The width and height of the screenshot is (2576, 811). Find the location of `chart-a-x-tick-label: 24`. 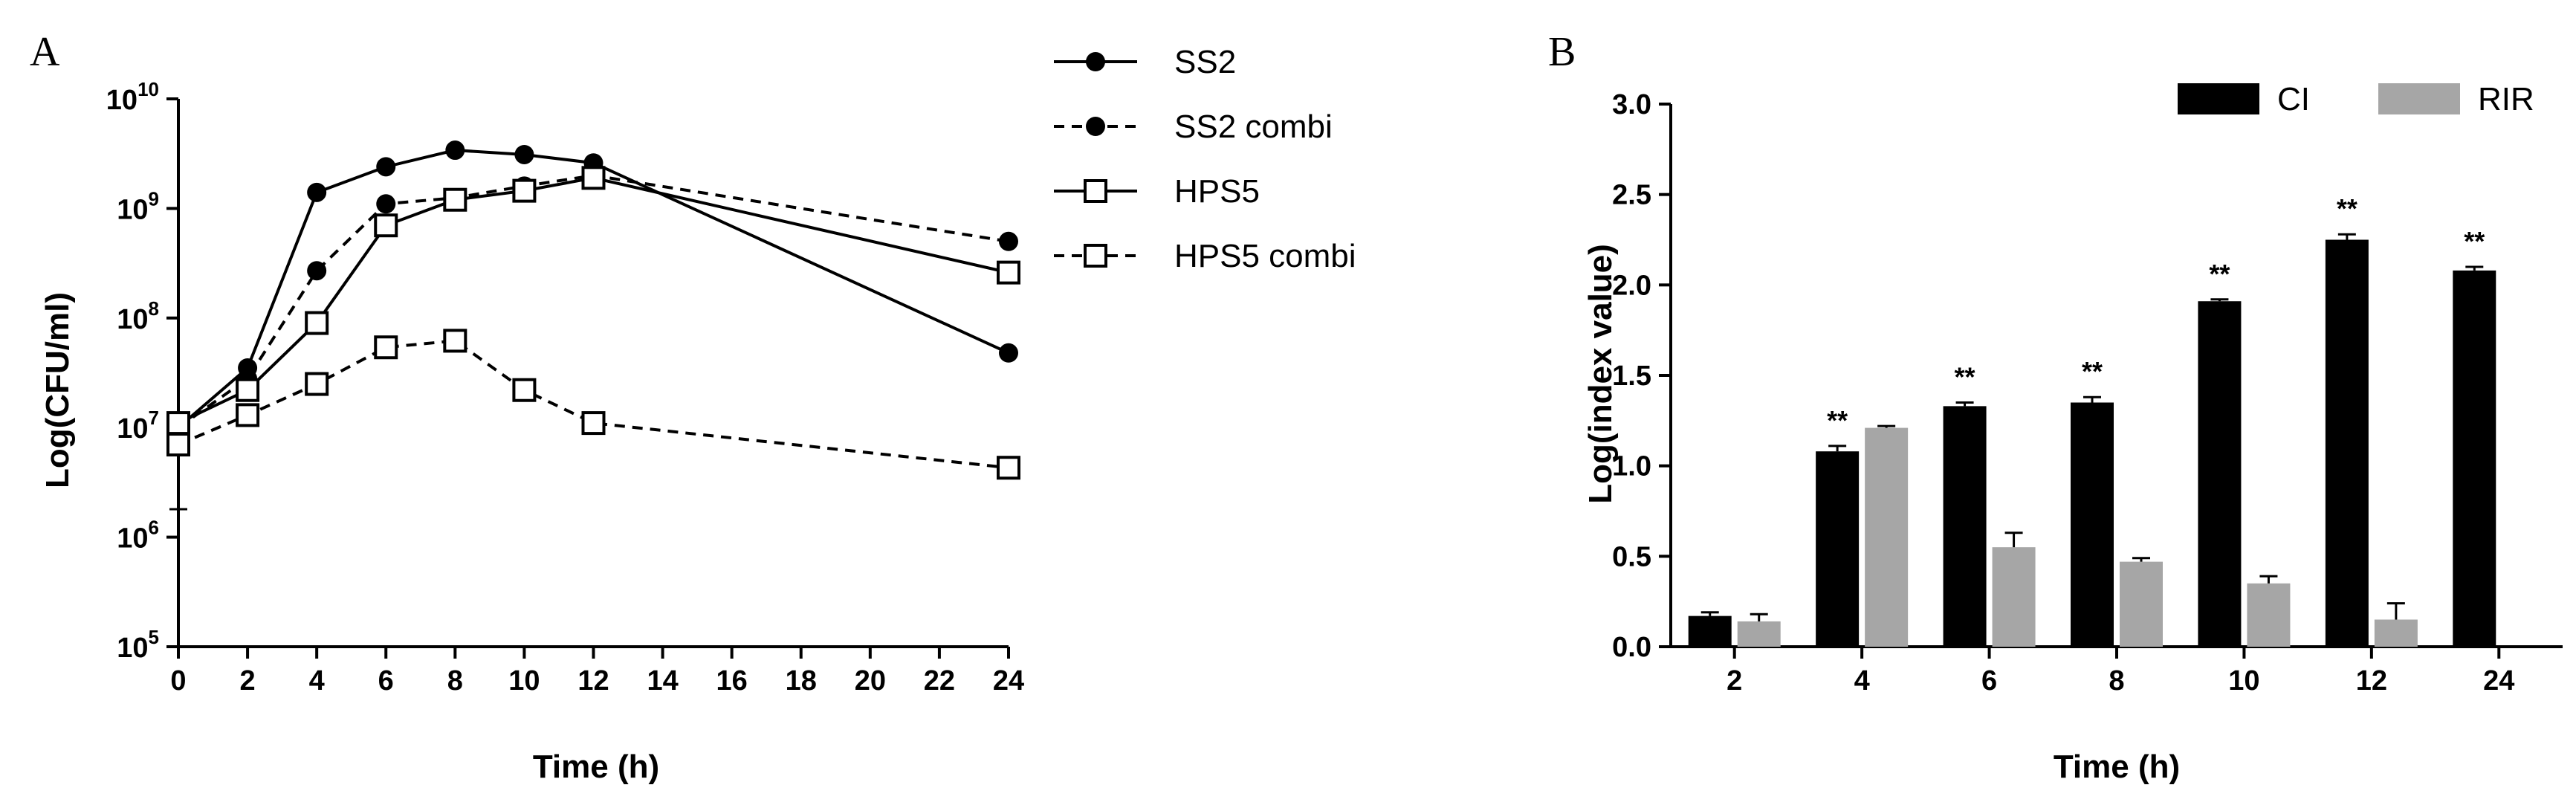

chart-a-x-tick-label: 24 is located at coordinates (1008, 681).